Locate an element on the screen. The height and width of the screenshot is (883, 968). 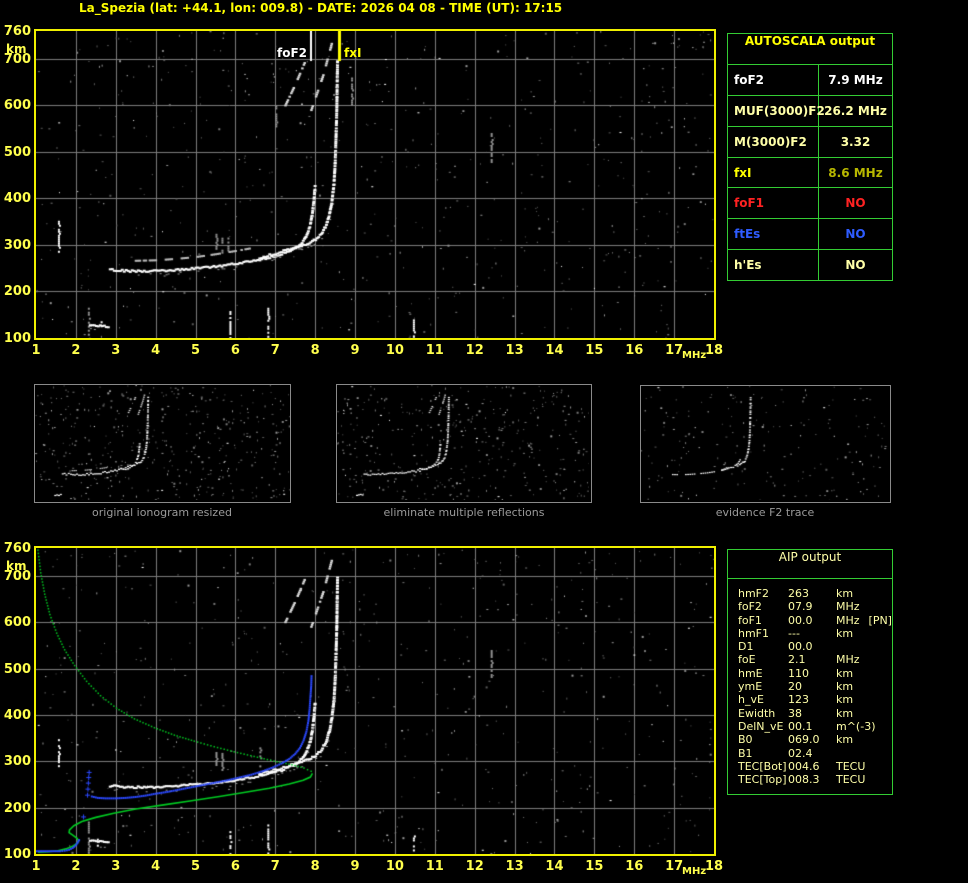
aip-param-value: 069.0 is located at coordinates (804, 740).